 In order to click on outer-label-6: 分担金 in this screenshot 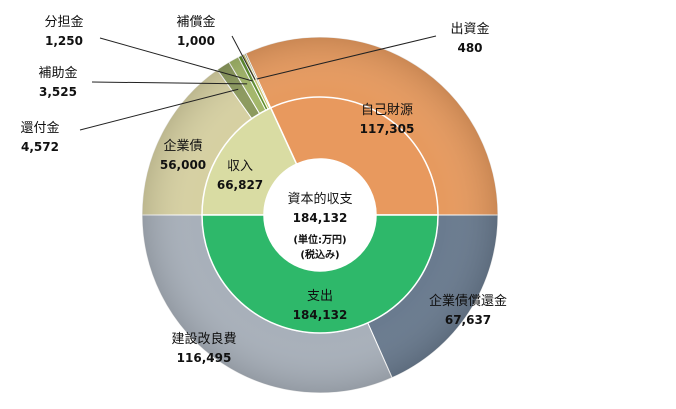, I will do `click(63, 22)`.